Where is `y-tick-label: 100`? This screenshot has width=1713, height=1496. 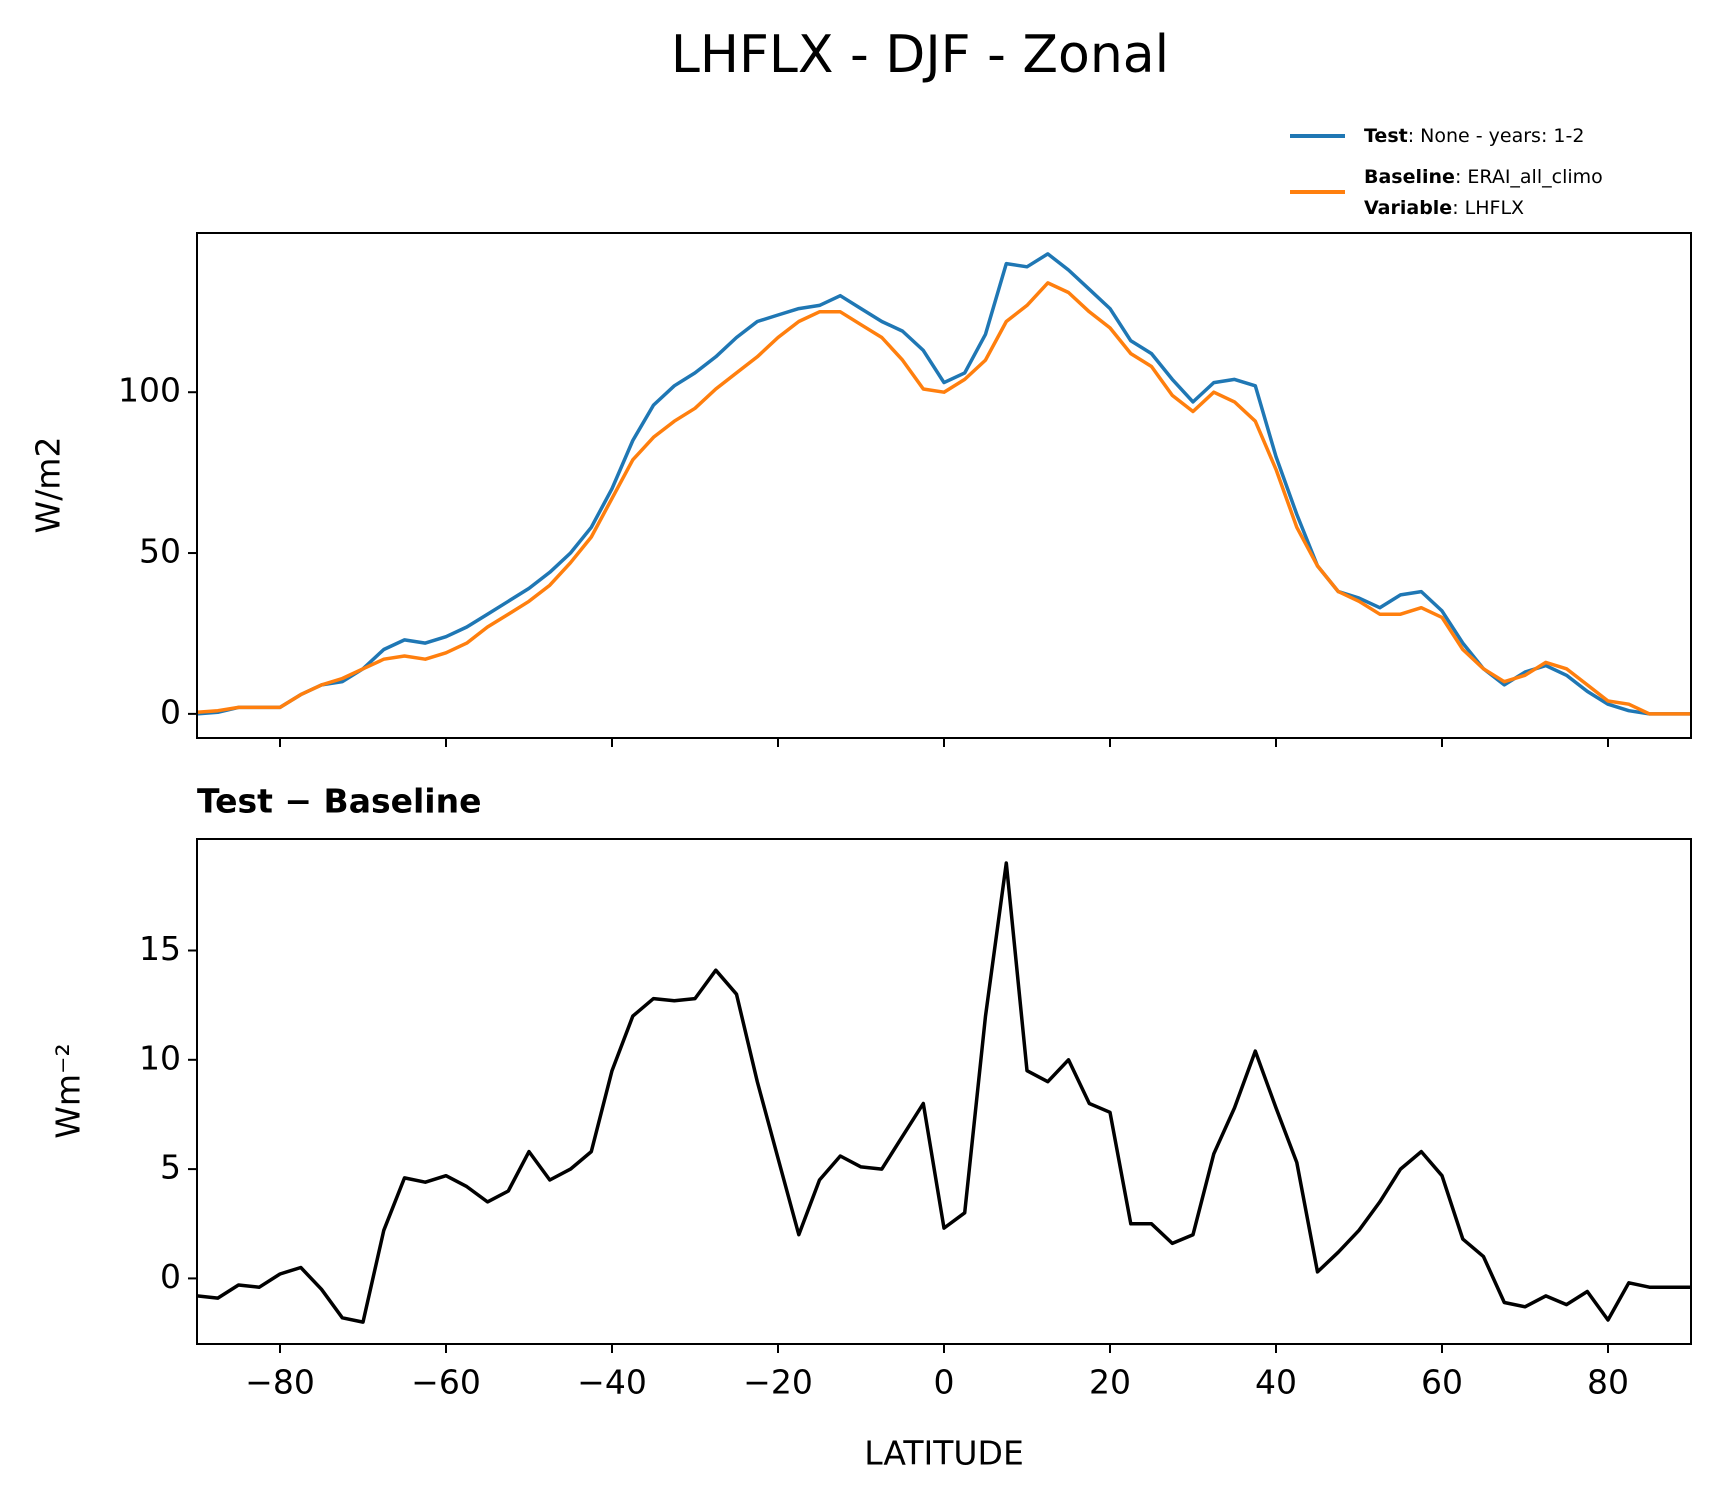 y-tick-label: 100 is located at coordinates (149, 390).